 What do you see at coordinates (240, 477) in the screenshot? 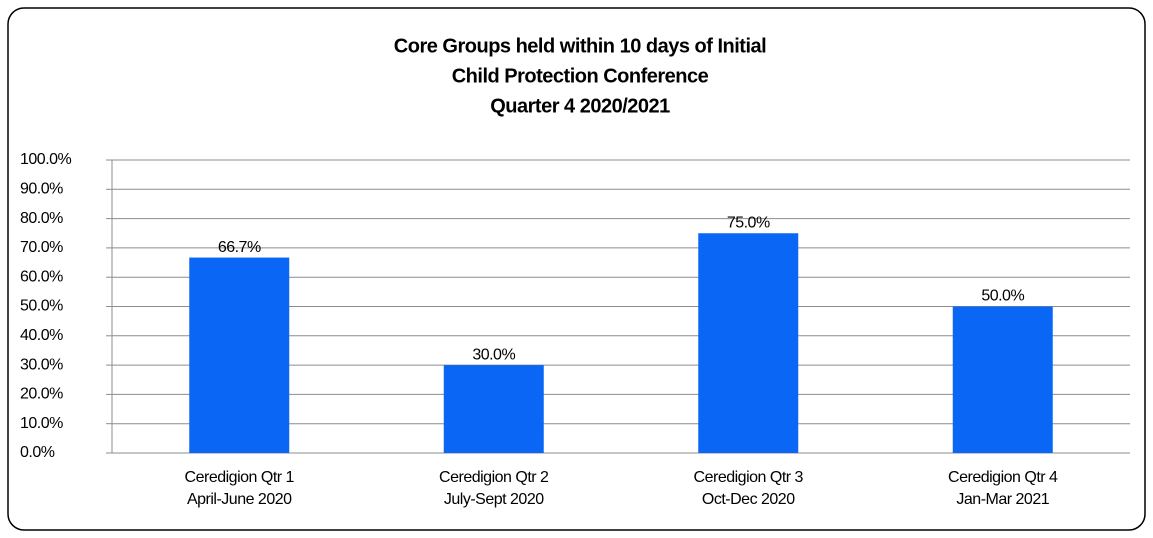
I see `x-tick-label: Ceredigion Qtr 1` at bounding box center [240, 477].